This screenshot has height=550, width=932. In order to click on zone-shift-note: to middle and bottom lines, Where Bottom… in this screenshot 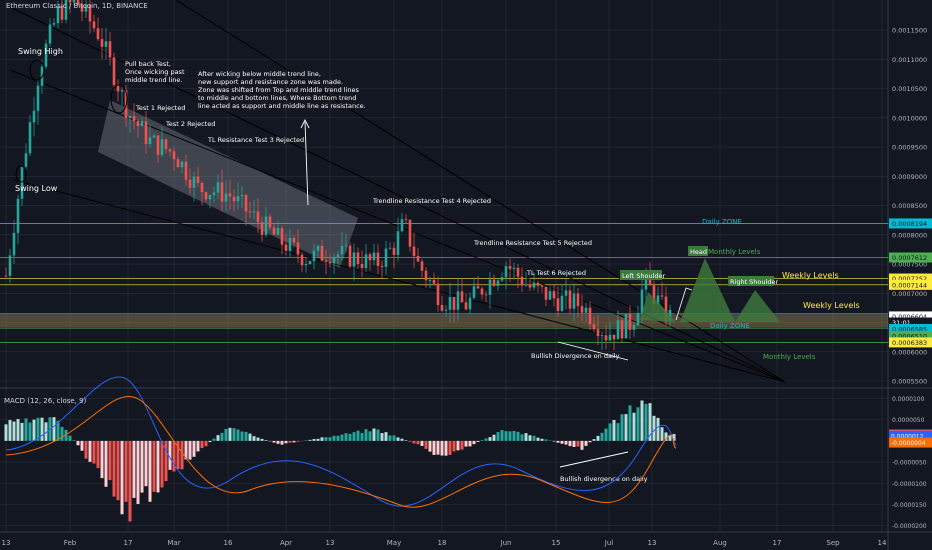, I will do `click(277, 98)`.